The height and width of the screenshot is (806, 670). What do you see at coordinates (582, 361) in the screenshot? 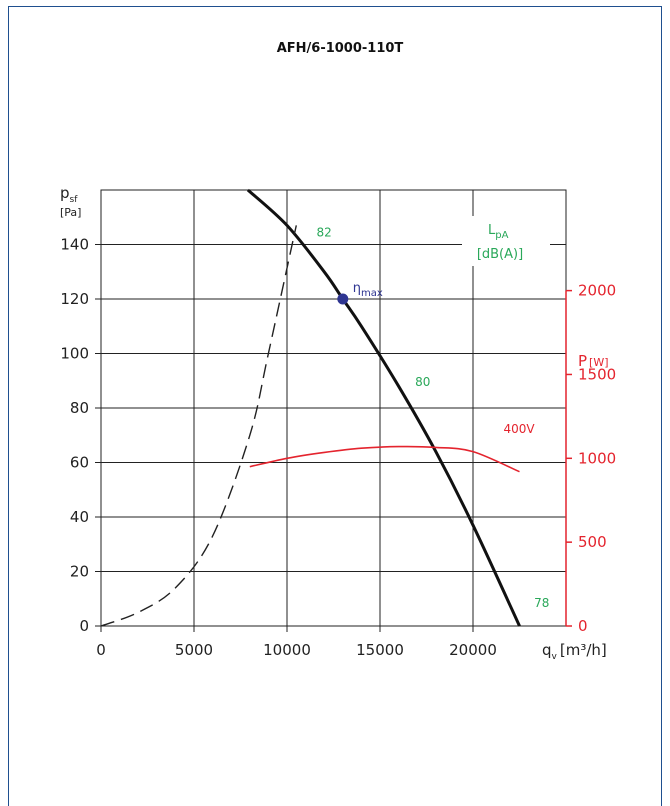
I see `y2-axis-label-main: P` at bounding box center [582, 361].